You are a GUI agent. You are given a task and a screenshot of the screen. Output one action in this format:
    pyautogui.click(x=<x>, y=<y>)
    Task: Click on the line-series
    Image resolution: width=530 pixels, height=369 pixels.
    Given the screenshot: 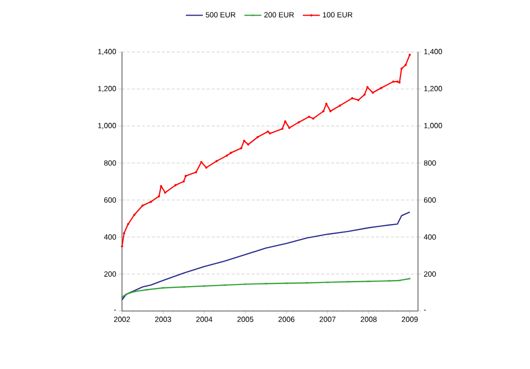 What is the action you would take?
    pyautogui.click(x=266, y=255)
    